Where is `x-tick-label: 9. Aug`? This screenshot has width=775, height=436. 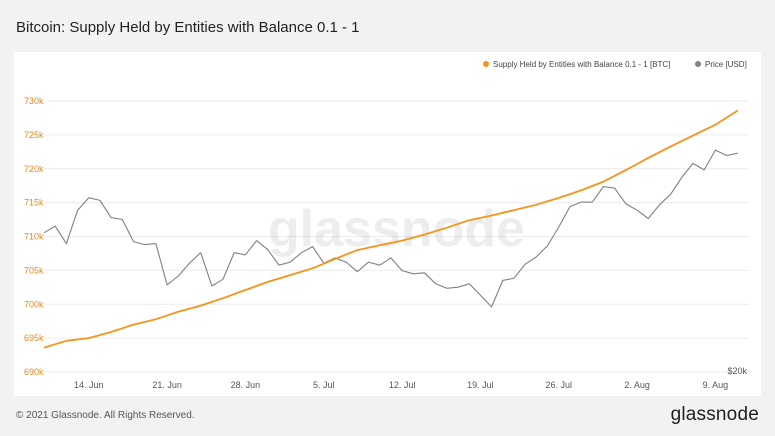
x-tick-label: 9. Aug is located at coordinates (716, 385).